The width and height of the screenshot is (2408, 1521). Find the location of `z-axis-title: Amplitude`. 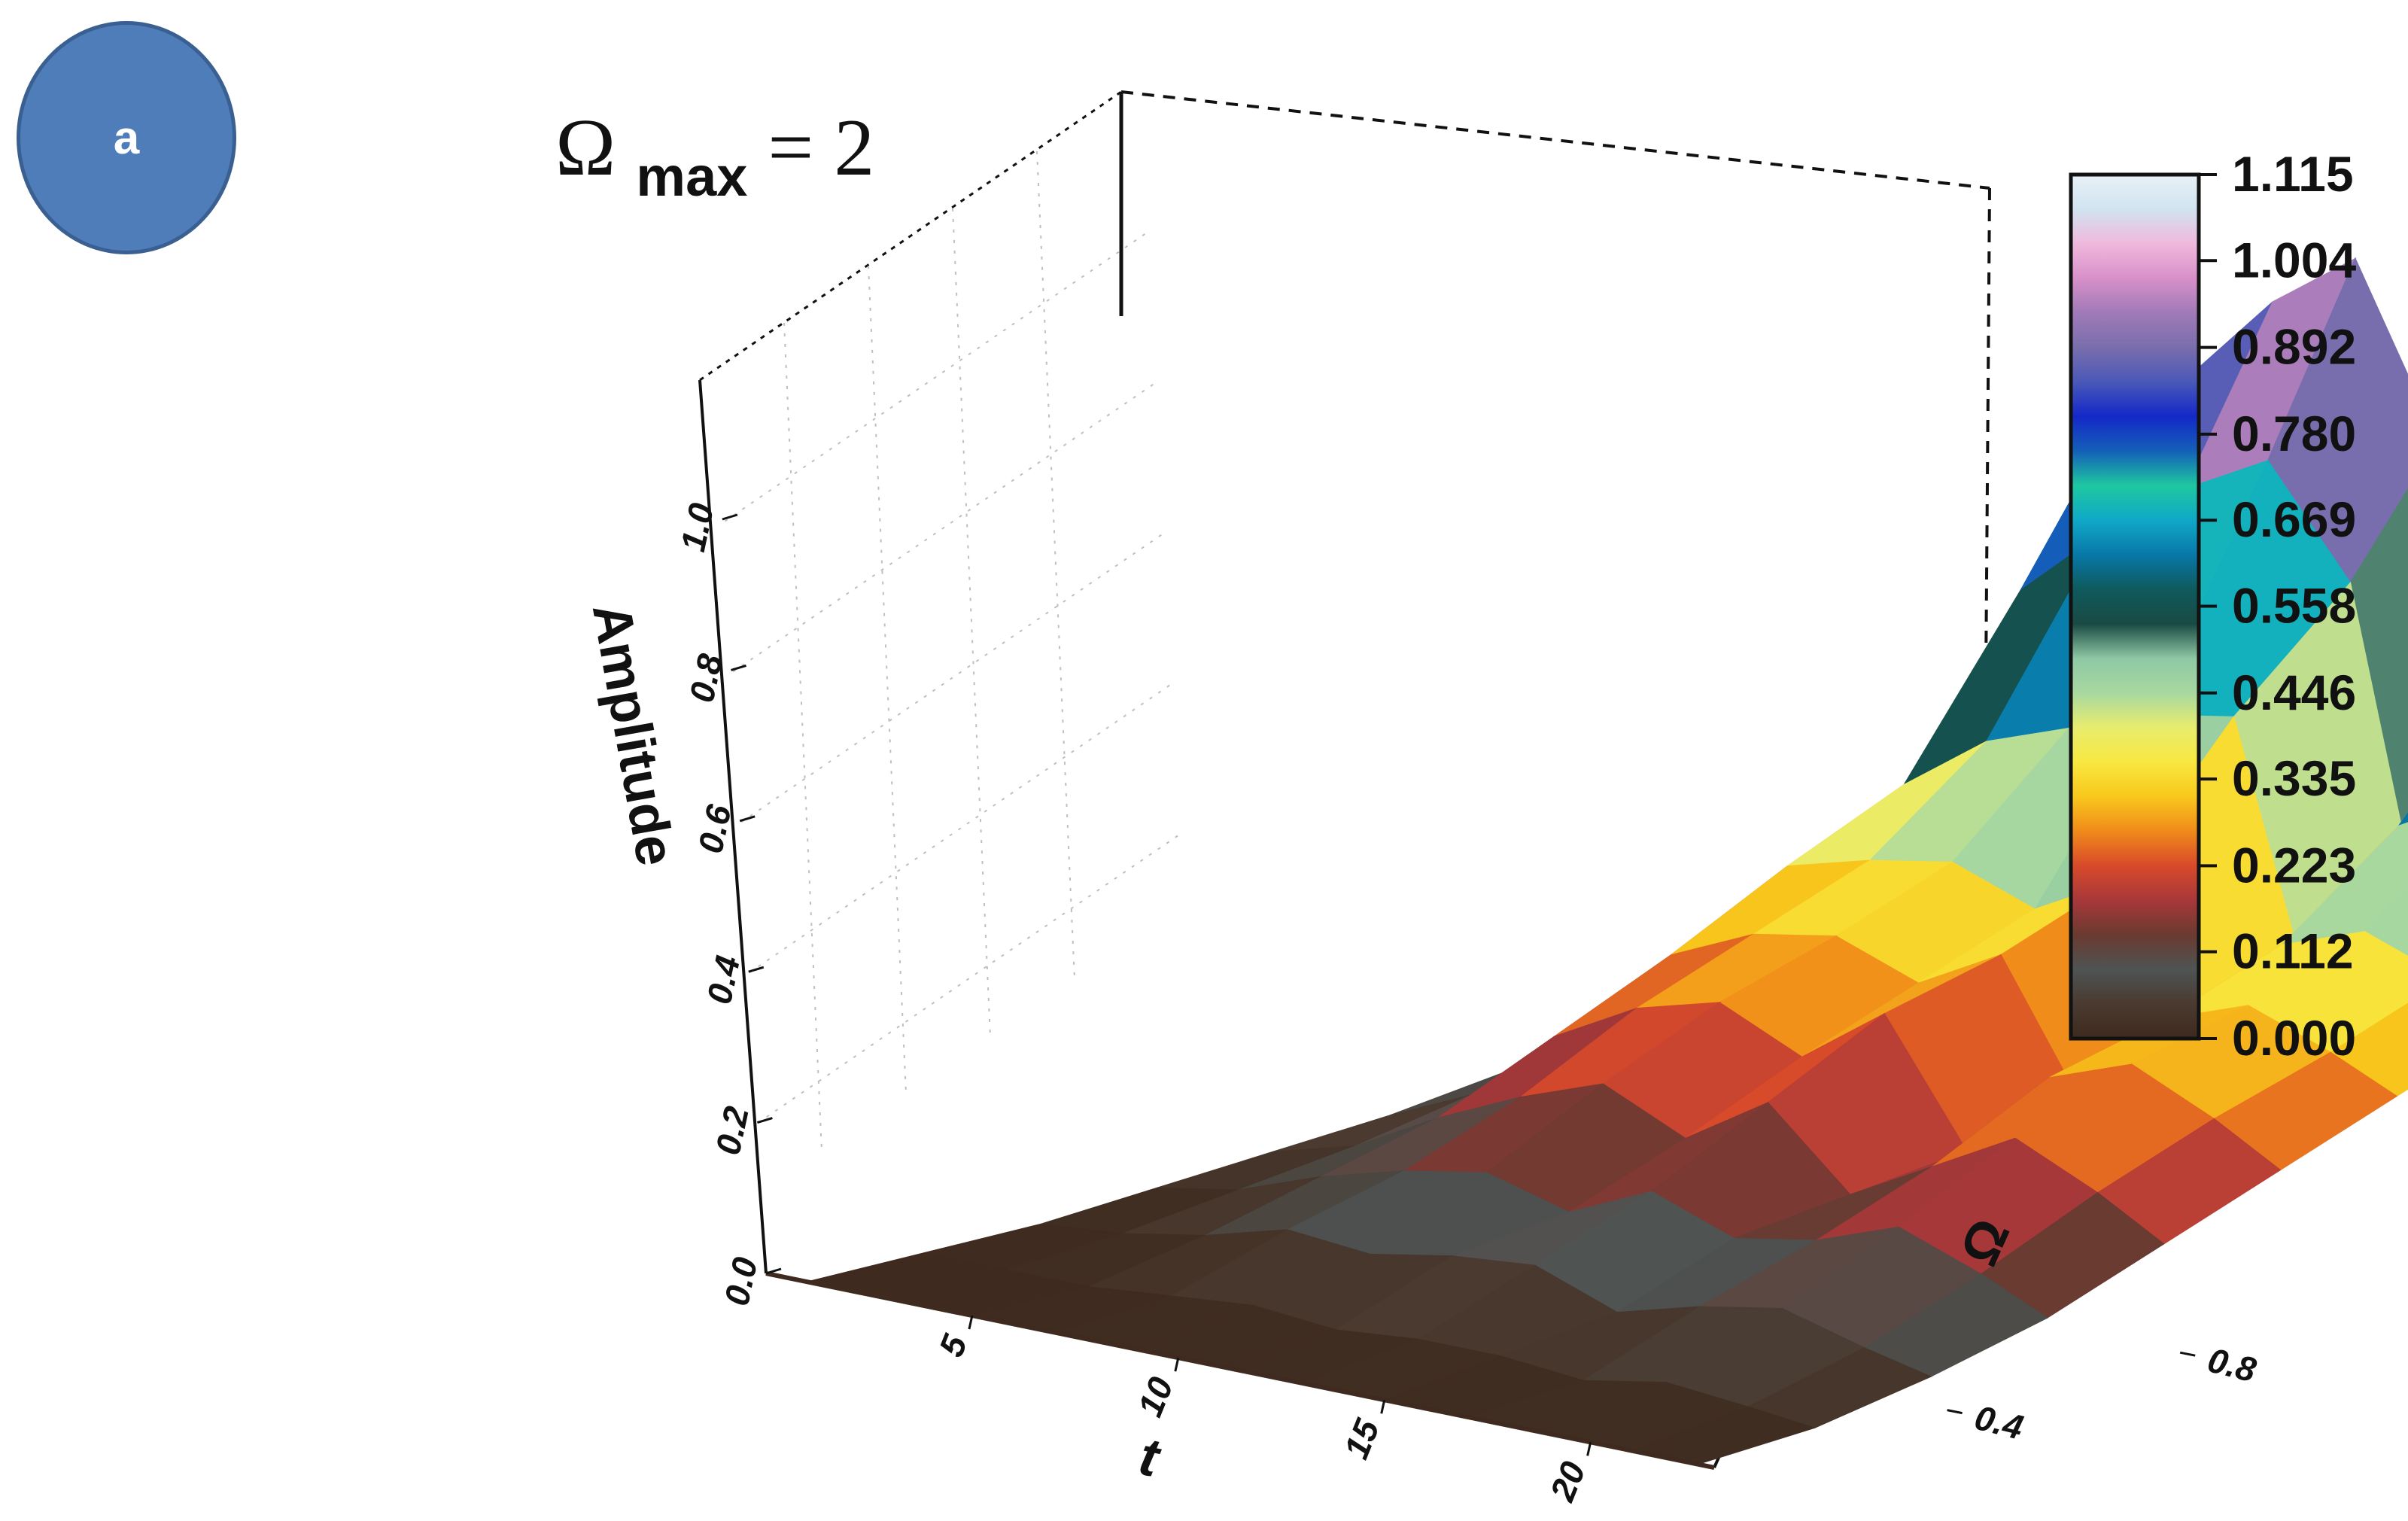

z-axis-title: Amplitude is located at coordinates (633, 735).